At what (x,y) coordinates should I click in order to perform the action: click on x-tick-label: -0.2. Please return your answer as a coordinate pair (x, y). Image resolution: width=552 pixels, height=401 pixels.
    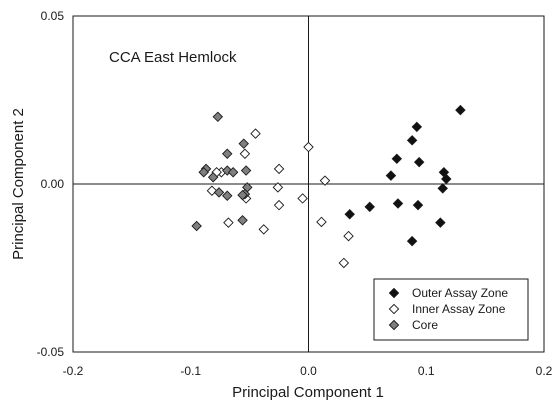
    Looking at the image, I should click on (73, 371).